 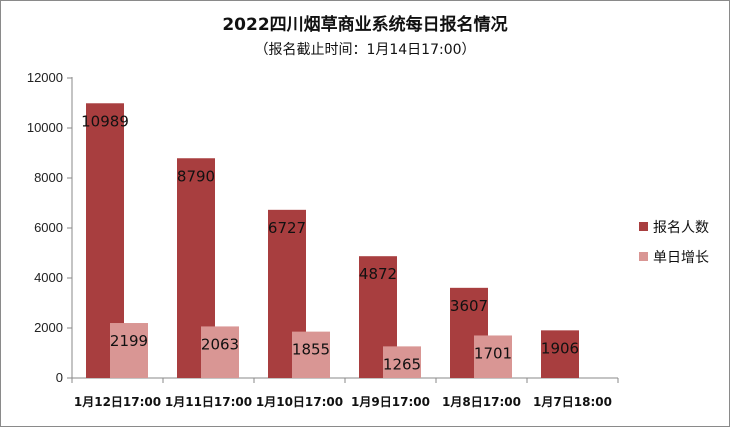 I want to click on y-tick-label: 12000, so click(x=45, y=77).